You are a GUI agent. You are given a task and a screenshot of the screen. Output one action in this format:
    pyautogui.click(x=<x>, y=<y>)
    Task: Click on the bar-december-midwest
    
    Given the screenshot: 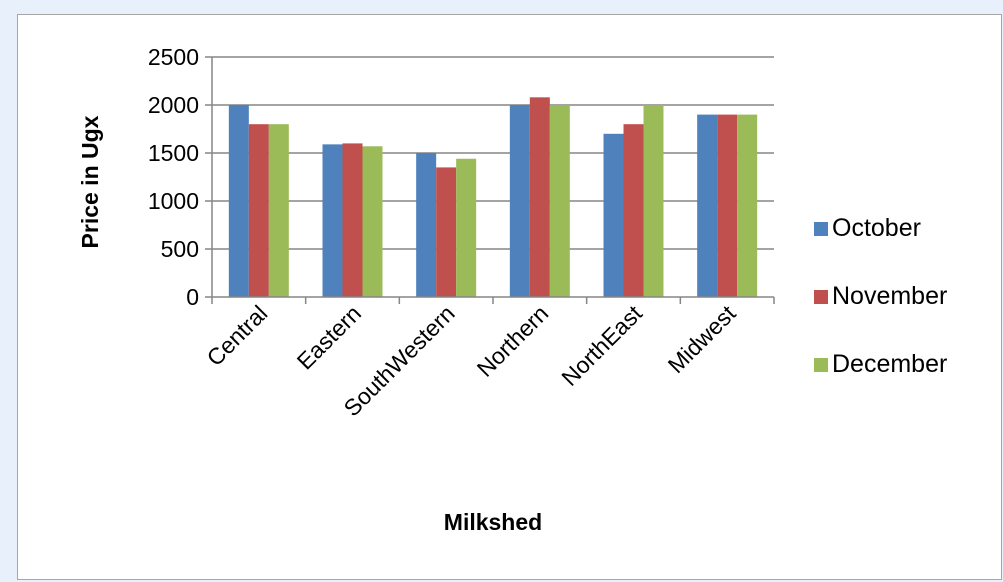 What is the action you would take?
    pyautogui.click(x=747, y=205)
    